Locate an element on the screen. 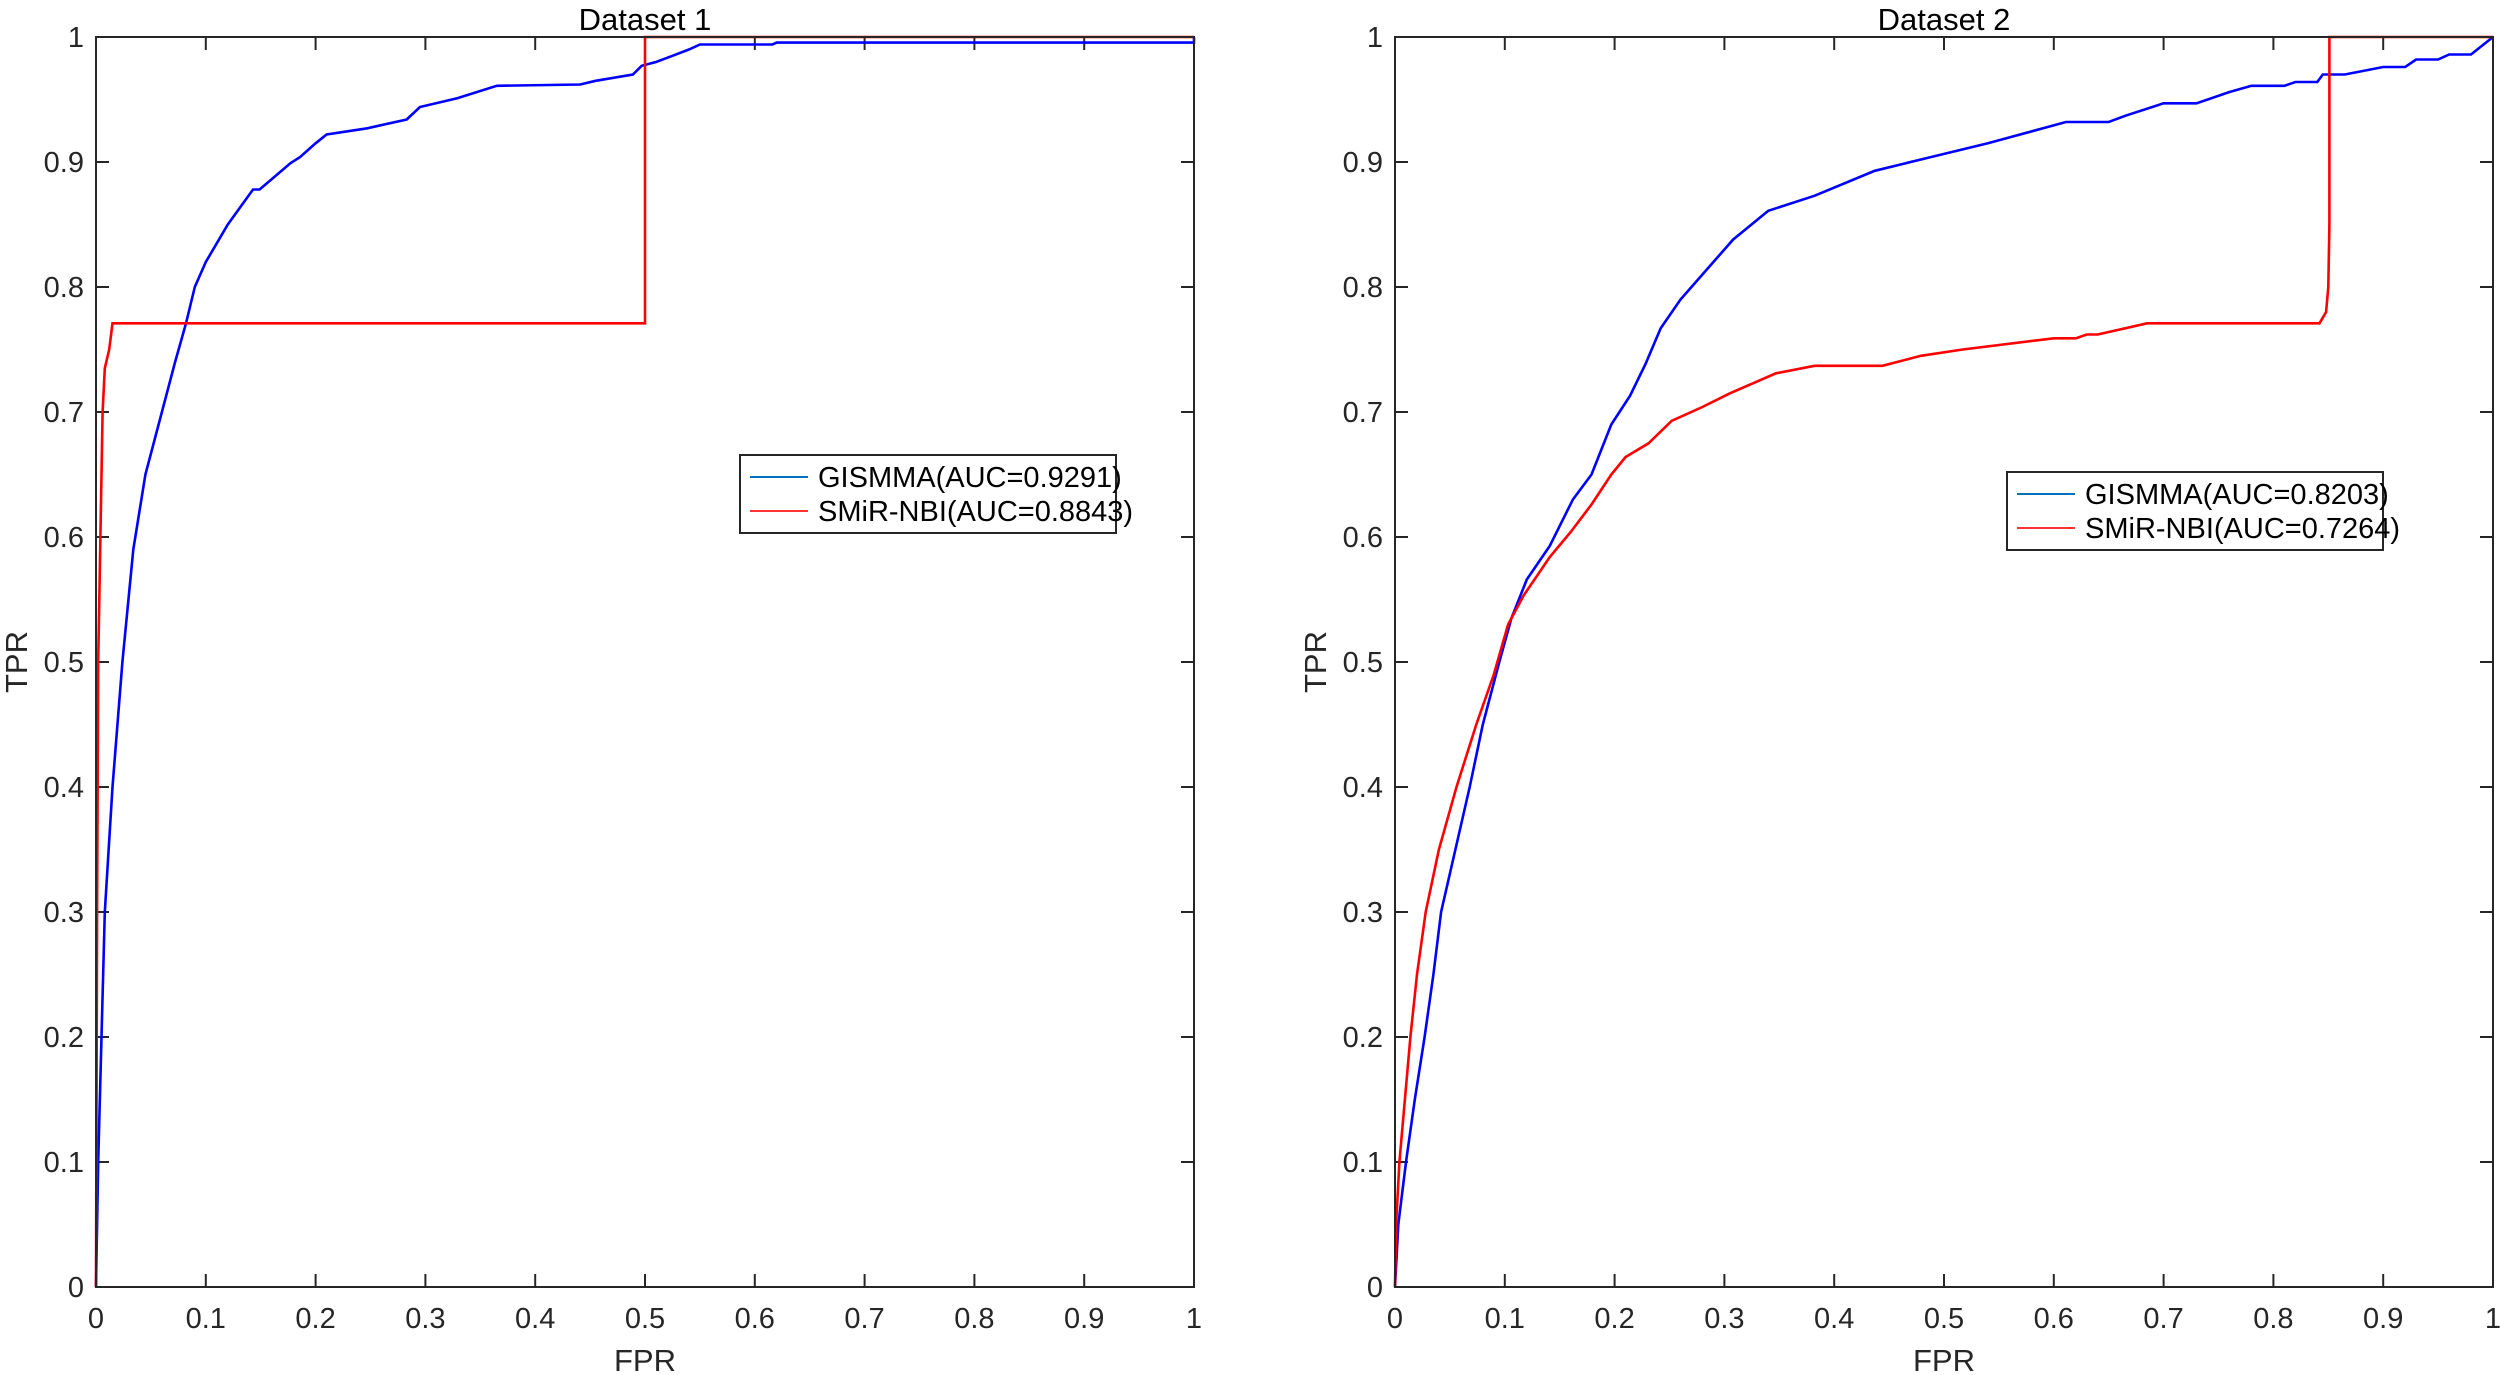 The width and height of the screenshot is (2500, 1375). legend-entry-smir-nbi: SMiR-NBI(AUC=0.8843) is located at coordinates (975, 512).